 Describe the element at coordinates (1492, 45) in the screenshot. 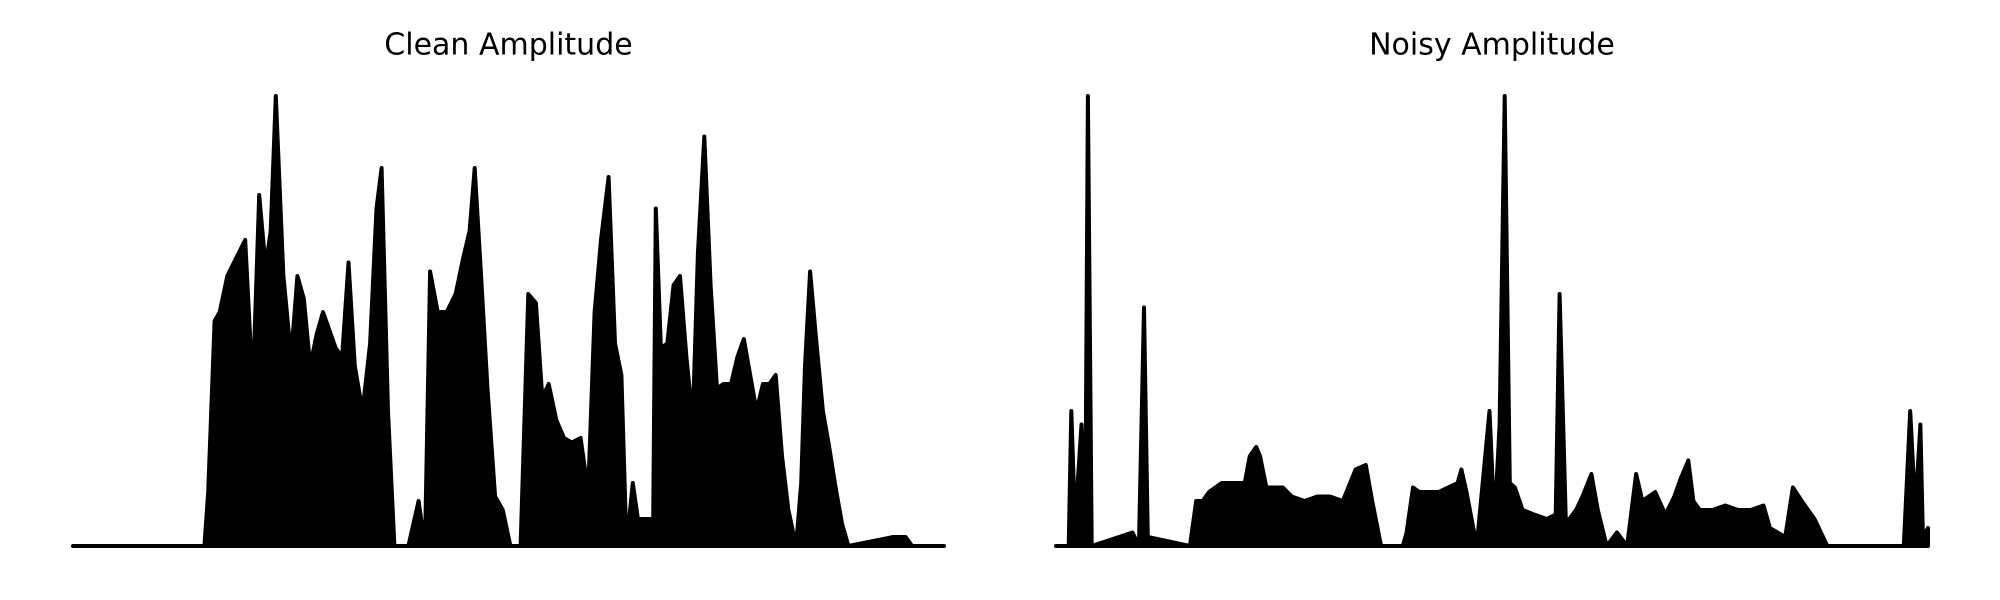

I see `chart-title: Noisy Amplitude` at that location.